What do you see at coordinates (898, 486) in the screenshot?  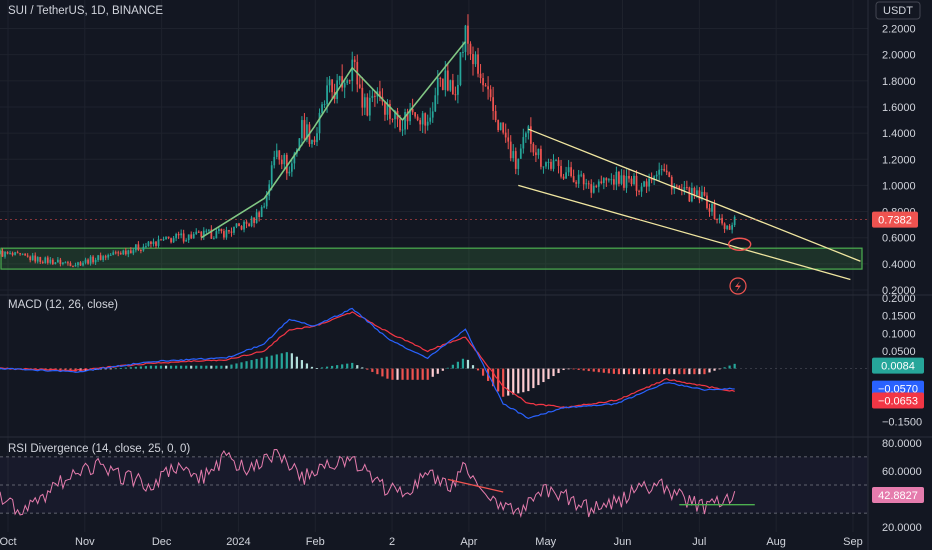 I see `rsi-axis: 80.0000 60.0000 20.0000 42.8827` at bounding box center [898, 486].